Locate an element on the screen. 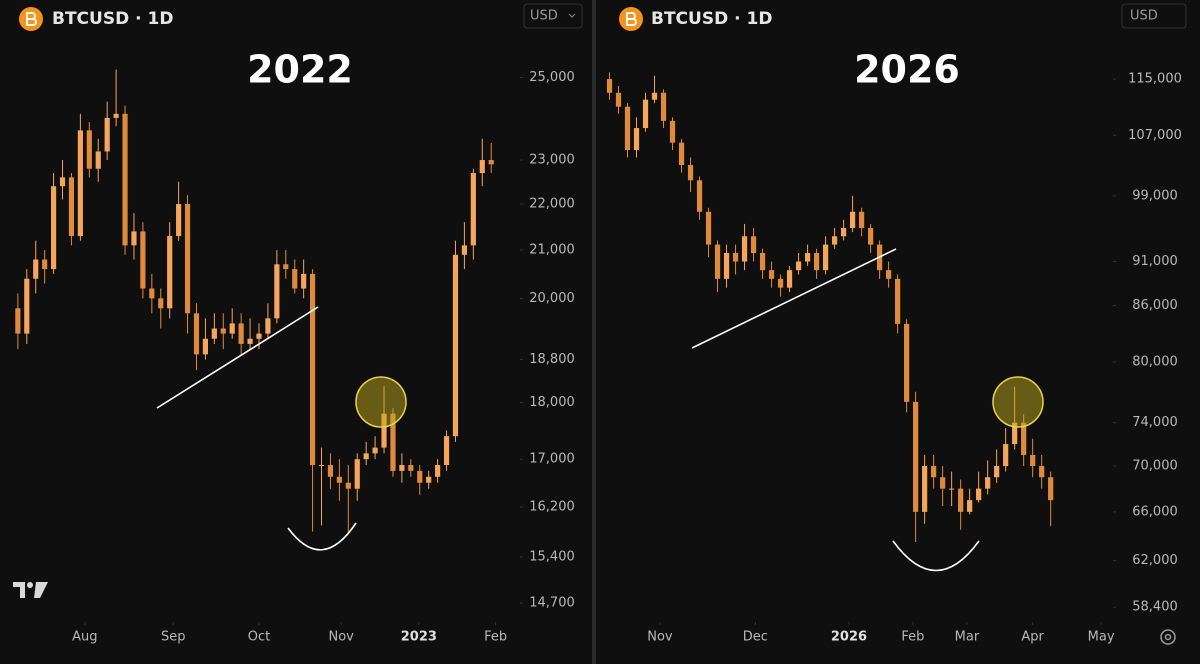 The image size is (1200, 664). x-tick-label: 2023 is located at coordinates (419, 637).